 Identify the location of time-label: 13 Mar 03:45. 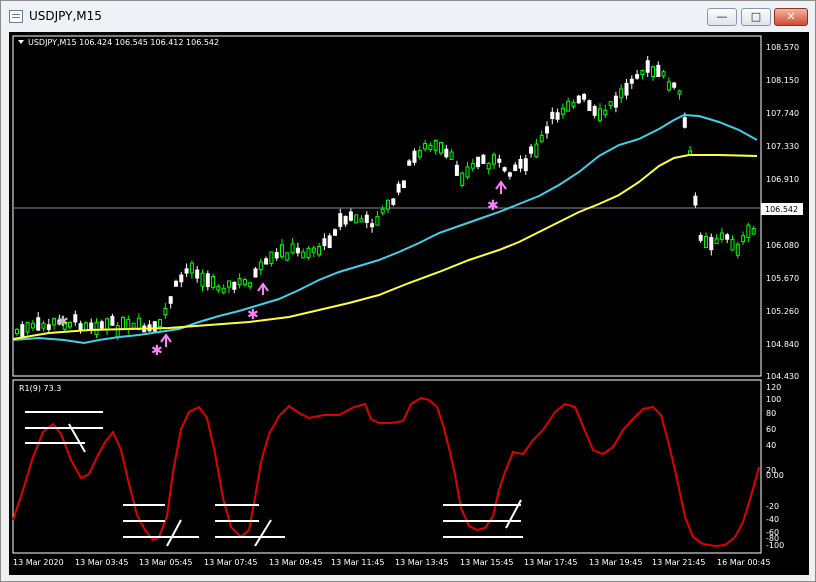
(101, 562).